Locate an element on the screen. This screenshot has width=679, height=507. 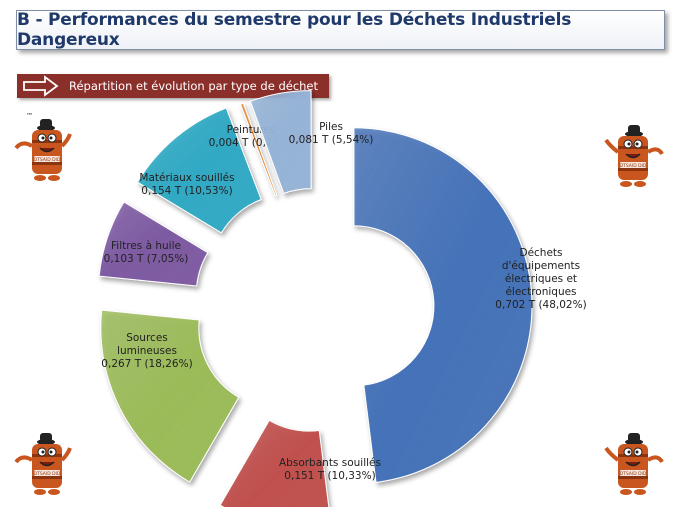
slice-label-4: Matériaux souillés 0,154 T (10,53%) is located at coordinates (186, 184).